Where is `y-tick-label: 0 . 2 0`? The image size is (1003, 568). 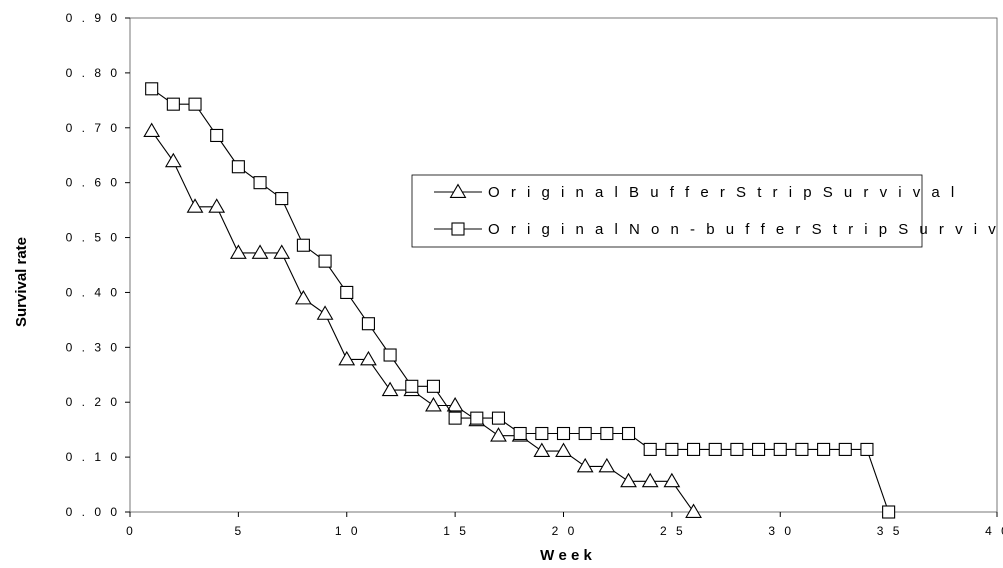
y-tick-label: 0 . 2 0 is located at coordinates (93, 402).